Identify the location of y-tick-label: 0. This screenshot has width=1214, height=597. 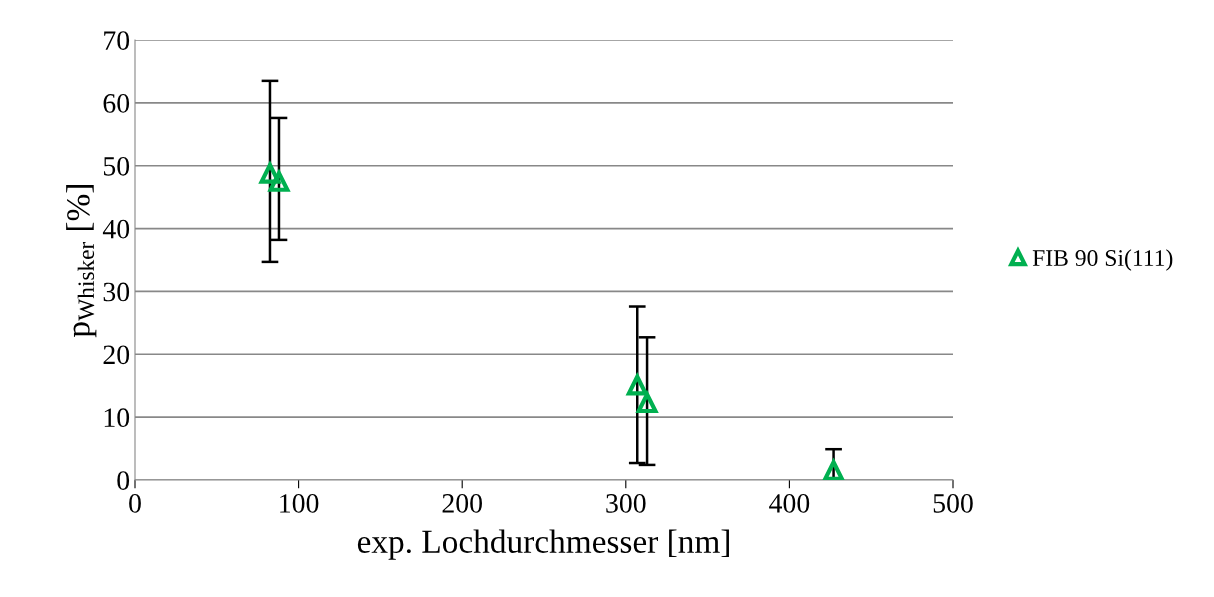
(123, 480).